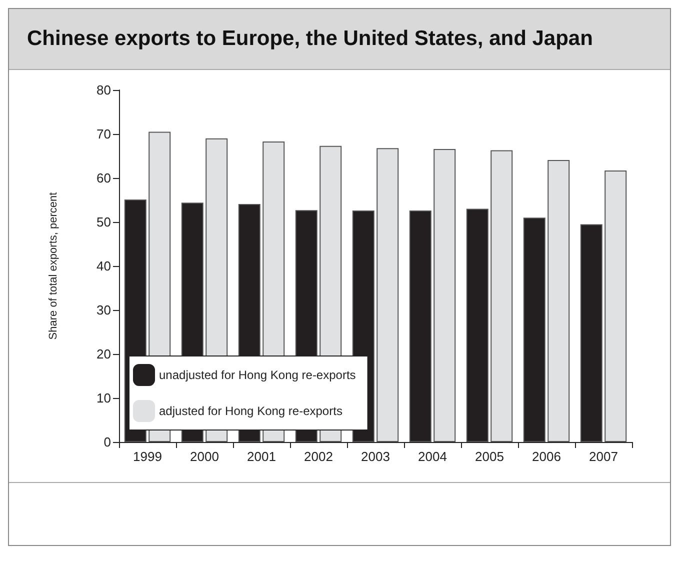 Image resolution: width=679 pixels, height=583 pixels. What do you see at coordinates (147, 456) in the screenshot?
I see `x-tick-label: 1999` at bounding box center [147, 456].